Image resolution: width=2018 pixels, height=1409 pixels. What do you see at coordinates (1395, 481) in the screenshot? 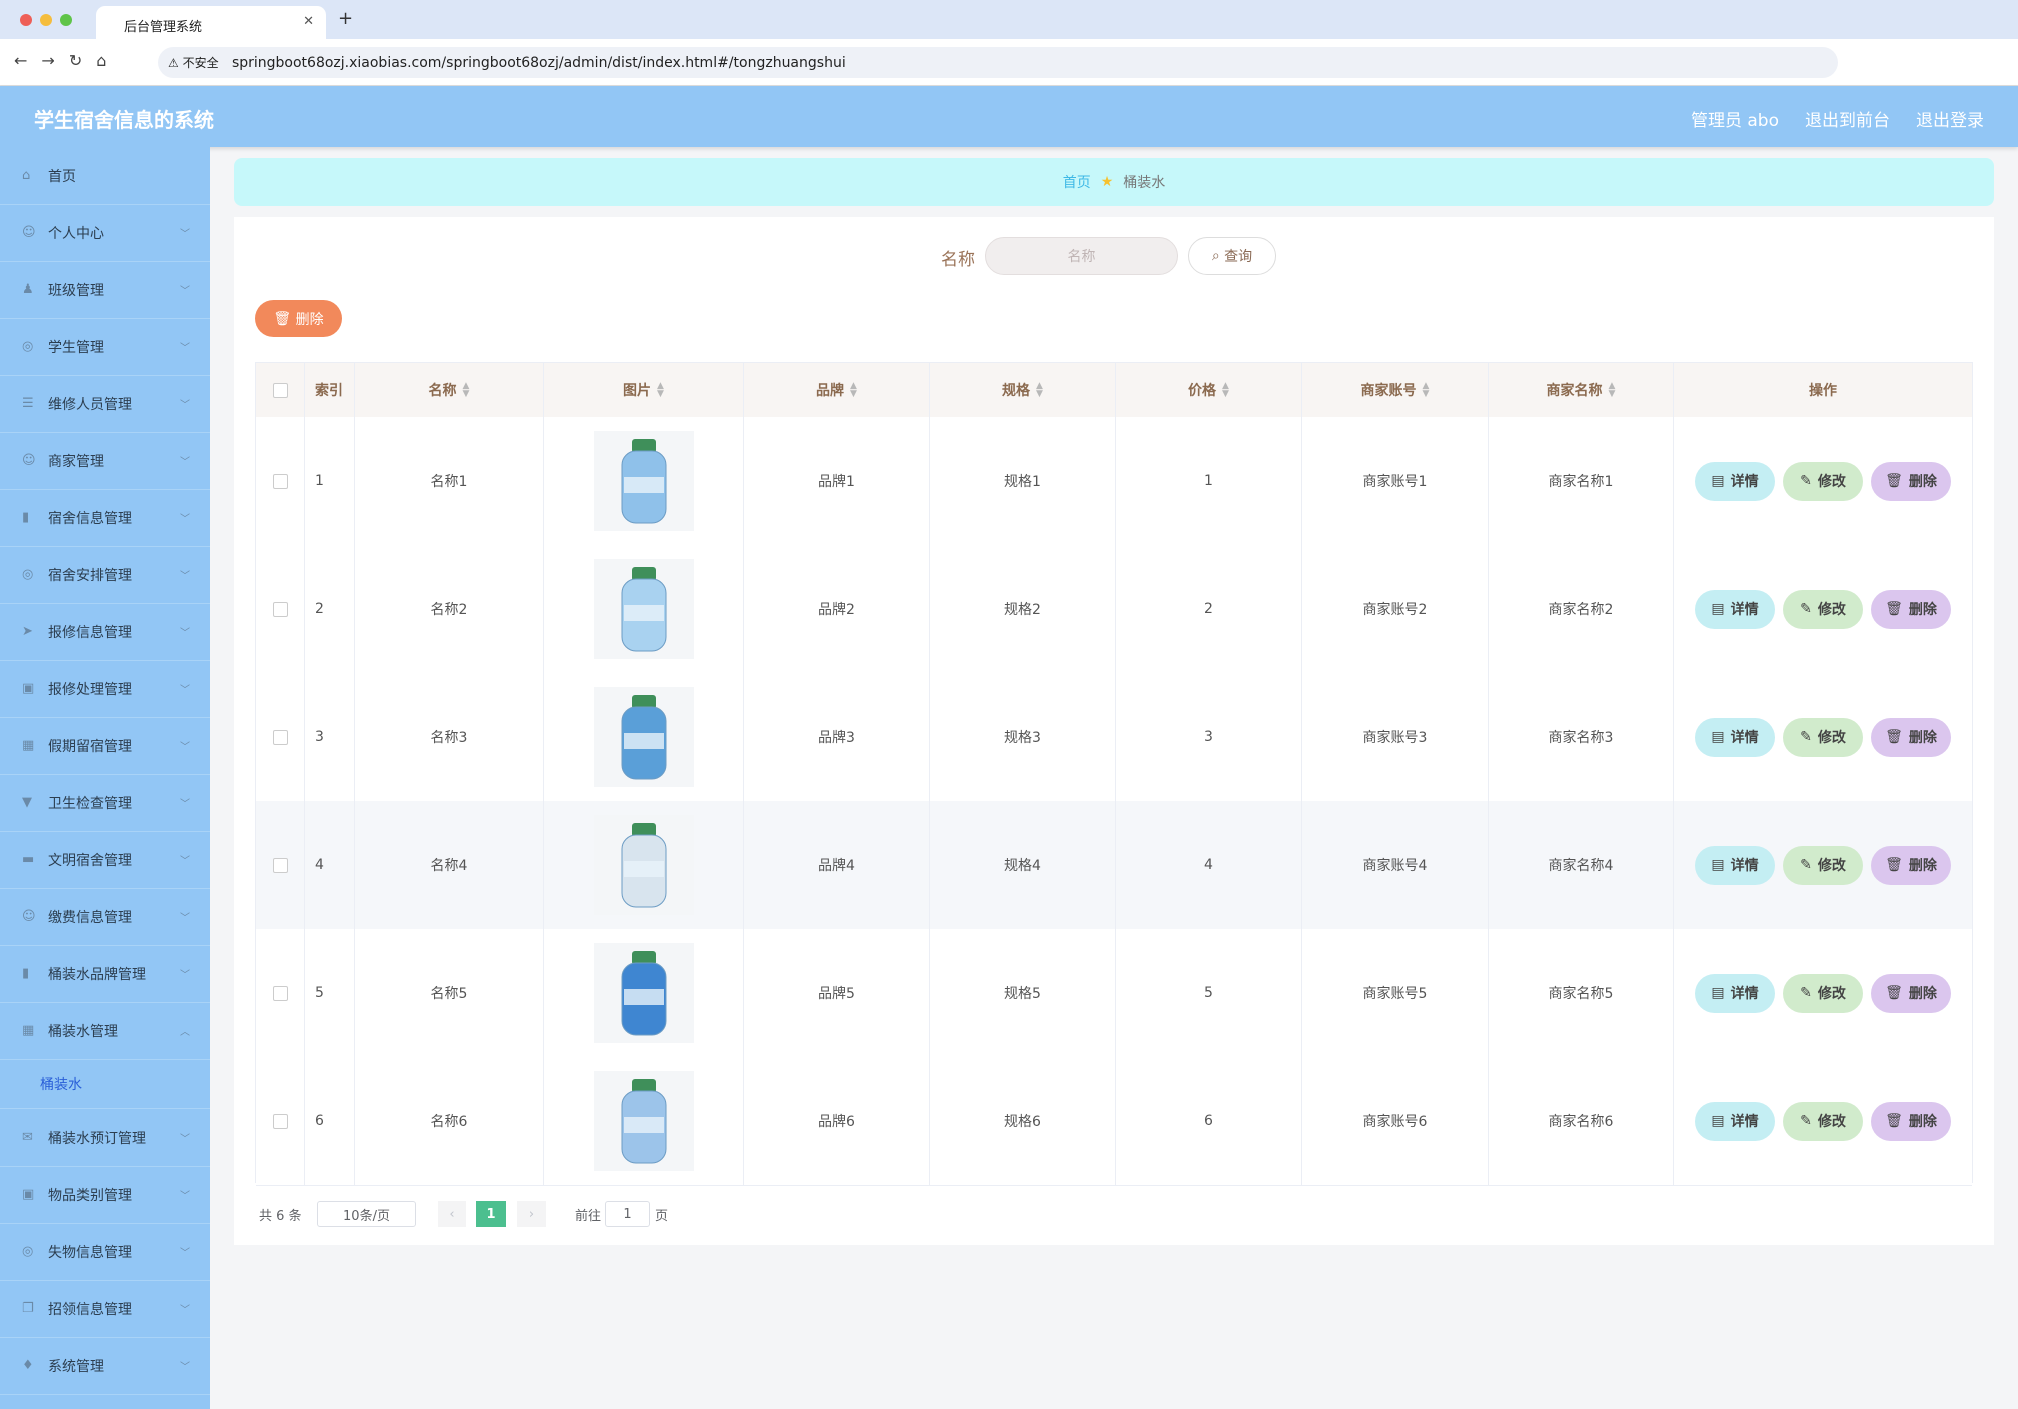
I see `cell: 商家账号1` at bounding box center [1395, 481].